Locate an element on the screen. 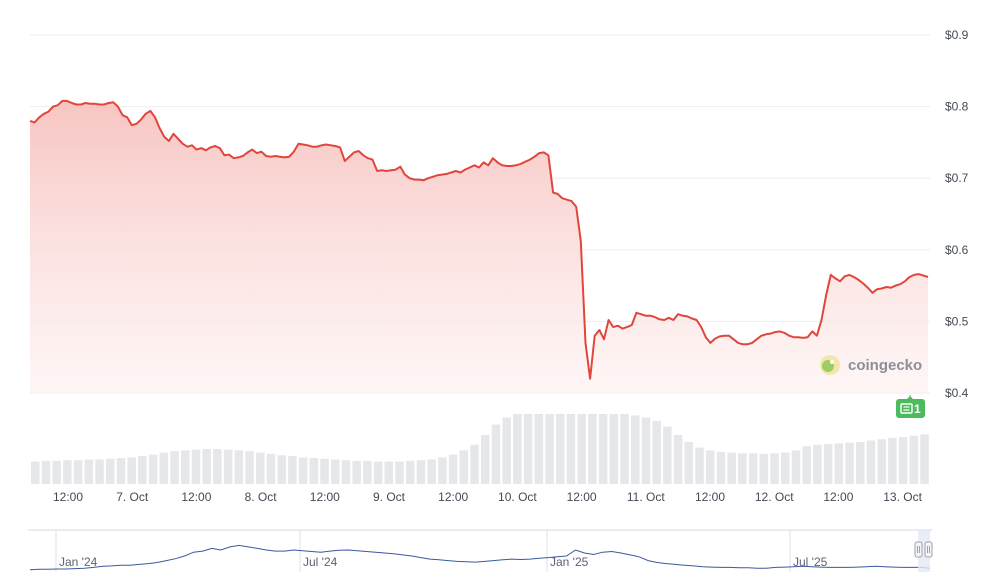 This screenshot has height=582, width=991. range-navigator: Jan '24 Jul '24 Jan '25 Jul '25 is located at coordinates (480, 550).